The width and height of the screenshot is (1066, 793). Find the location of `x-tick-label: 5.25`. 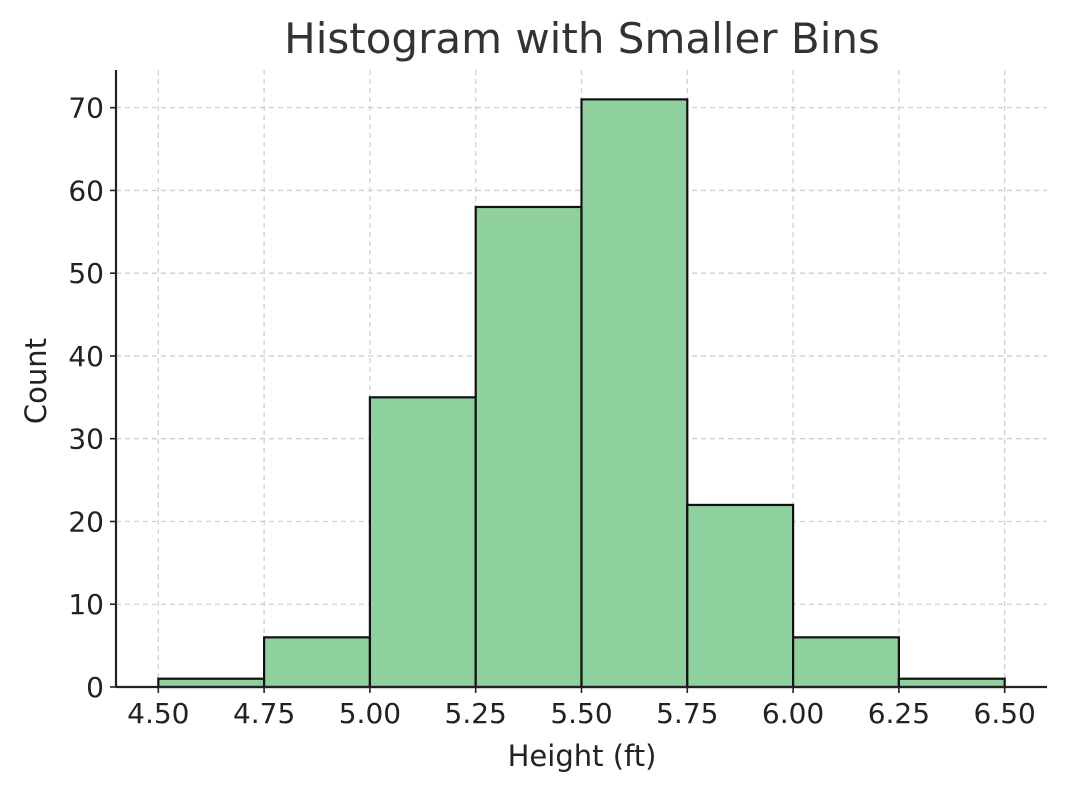

x-tick-label: 5.25 is located at coordinates (476, 713).